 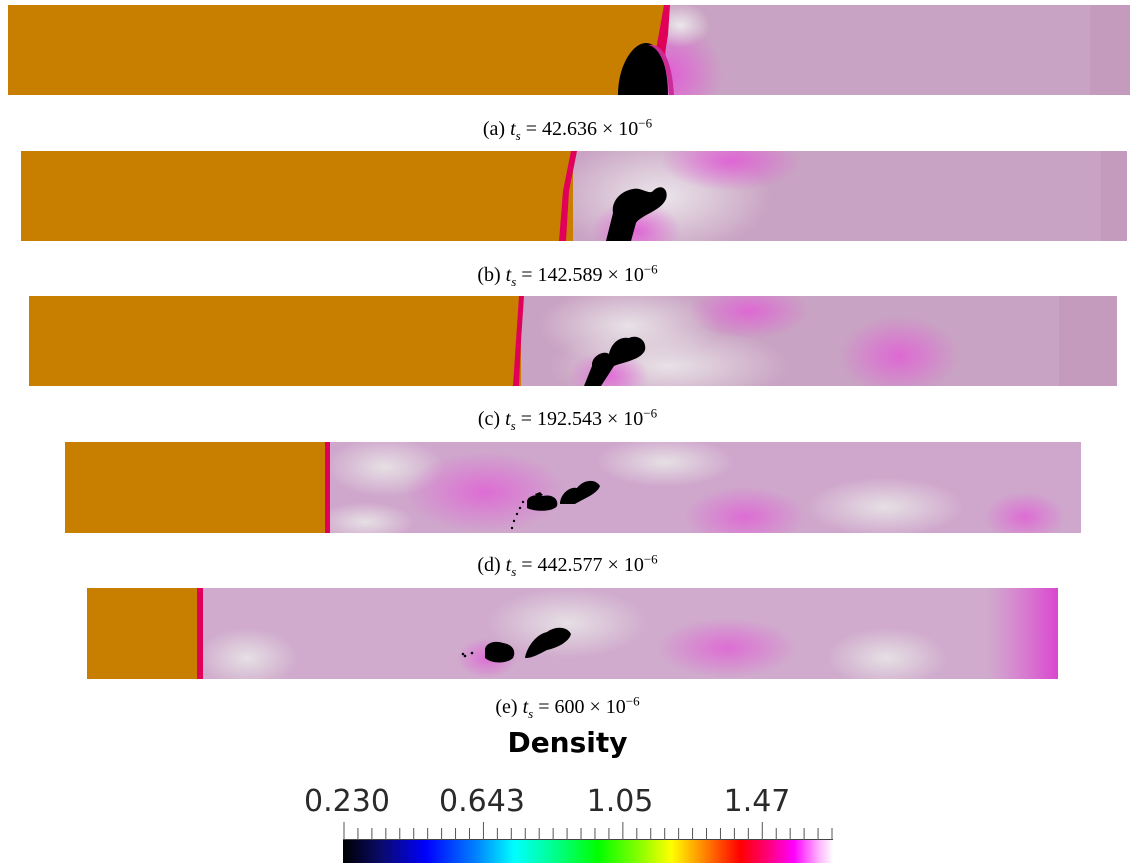 I want to click on colorbar-tick-label: 1.47, so click(x=757, y=801).